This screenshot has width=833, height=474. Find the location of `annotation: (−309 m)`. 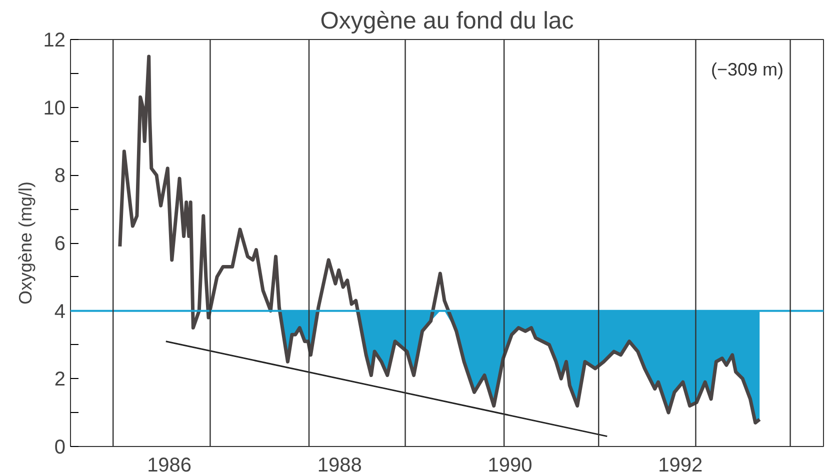

annotation: (−309 m) is located at coordinates (747, 70).